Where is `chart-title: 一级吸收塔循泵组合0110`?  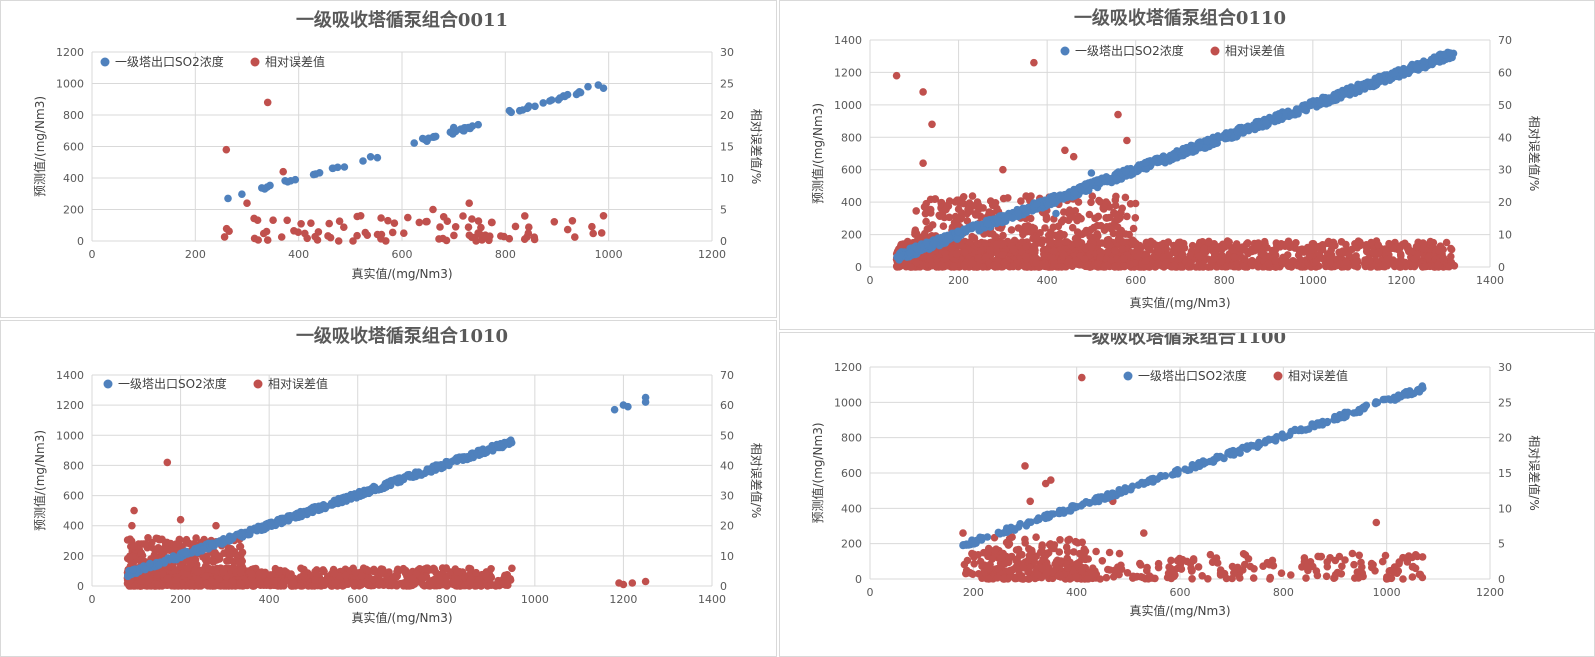 chart-title: 一级吸收塔循泵组合0110 is located at coordinates (1180, 18).